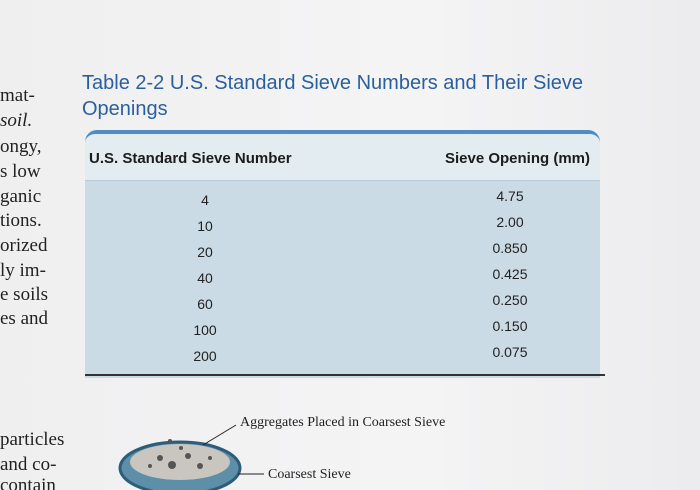 This screenshot has width=700, height=490. Describe the element at coordinates (21, 146) in the screenshot. I see `margin-text: ongy,` at that location.